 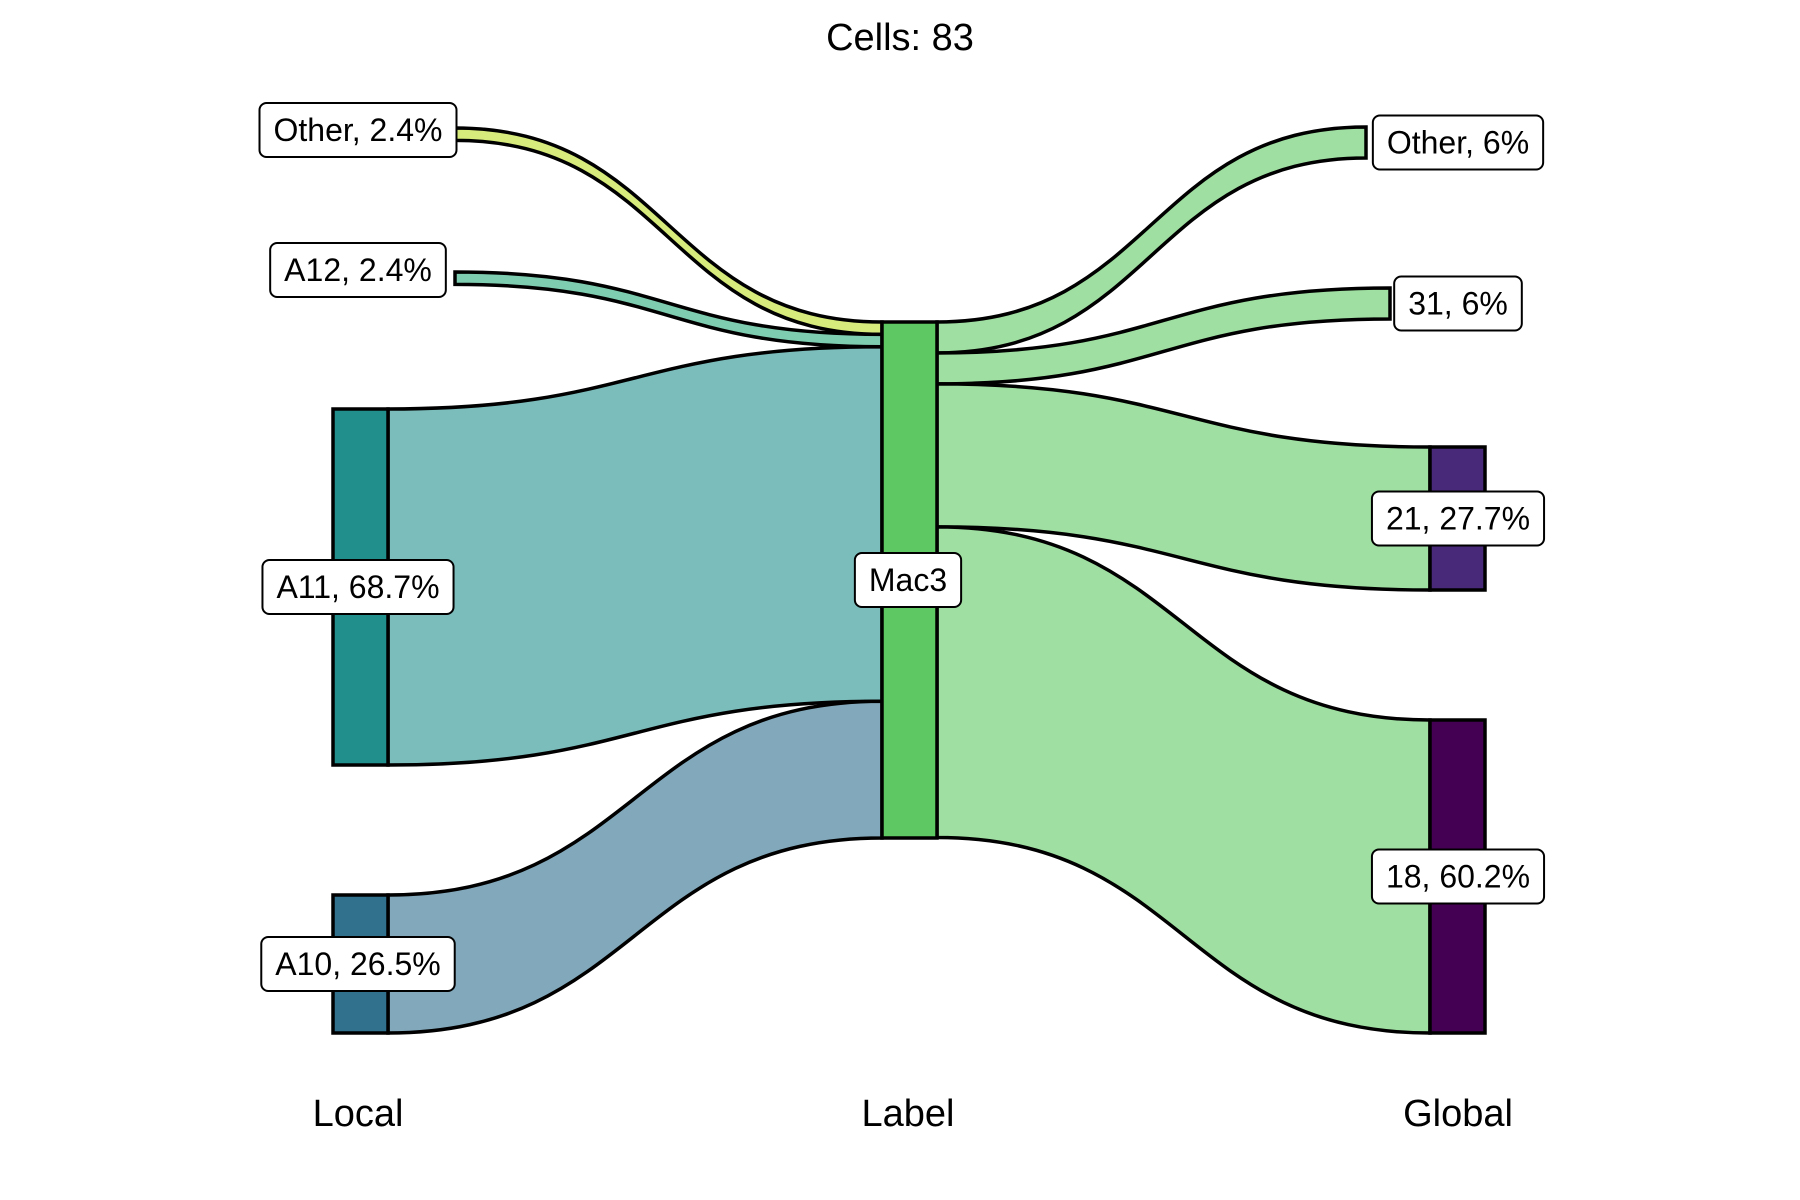 I want to click on axis-label-global: Global, so click(x=1458, y=1114).